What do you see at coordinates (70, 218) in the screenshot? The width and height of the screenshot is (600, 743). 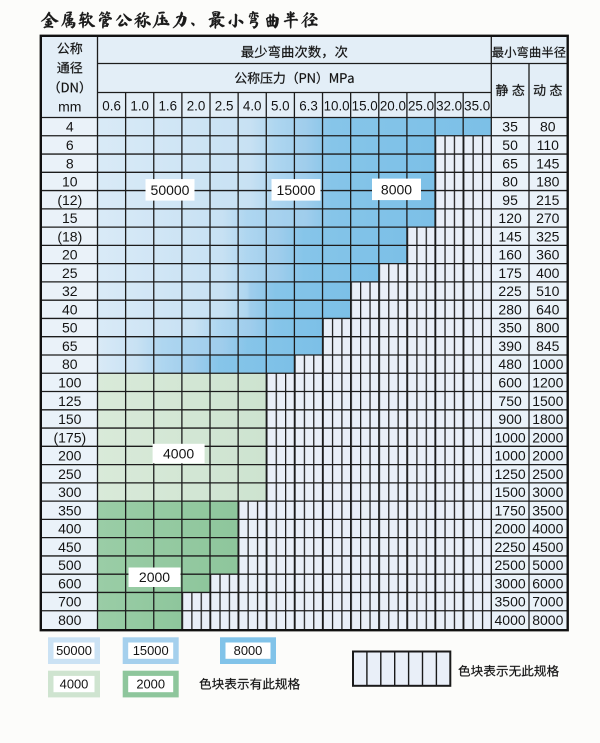 I see `svg-text: 15` at bounding box center [70, 218].